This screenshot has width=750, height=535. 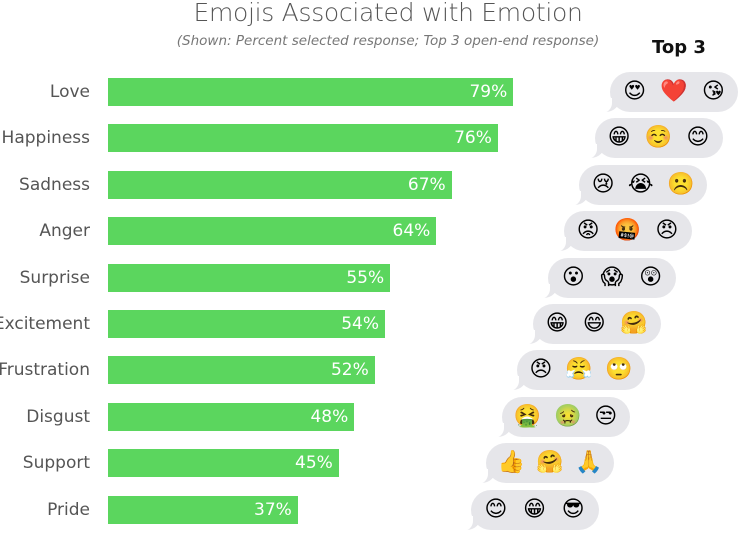 What do you see at coordinates (573, 277) in the screenshot?
I see `emoji-icon: 😮` at bounding box center [573, 277].